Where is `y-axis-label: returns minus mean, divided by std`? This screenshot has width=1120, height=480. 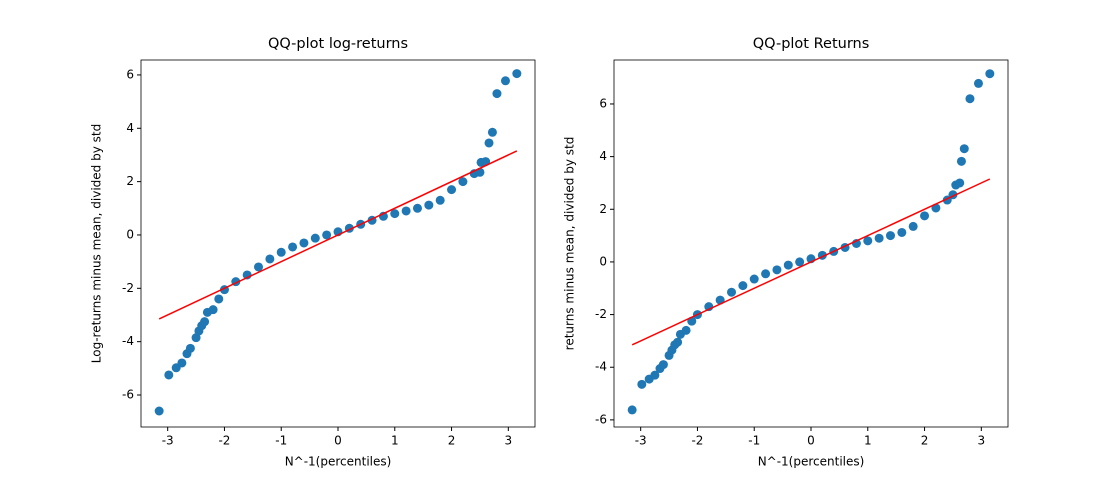 y-axis-label: returns minus mean, divided by std is located at coordinates (570, 244).